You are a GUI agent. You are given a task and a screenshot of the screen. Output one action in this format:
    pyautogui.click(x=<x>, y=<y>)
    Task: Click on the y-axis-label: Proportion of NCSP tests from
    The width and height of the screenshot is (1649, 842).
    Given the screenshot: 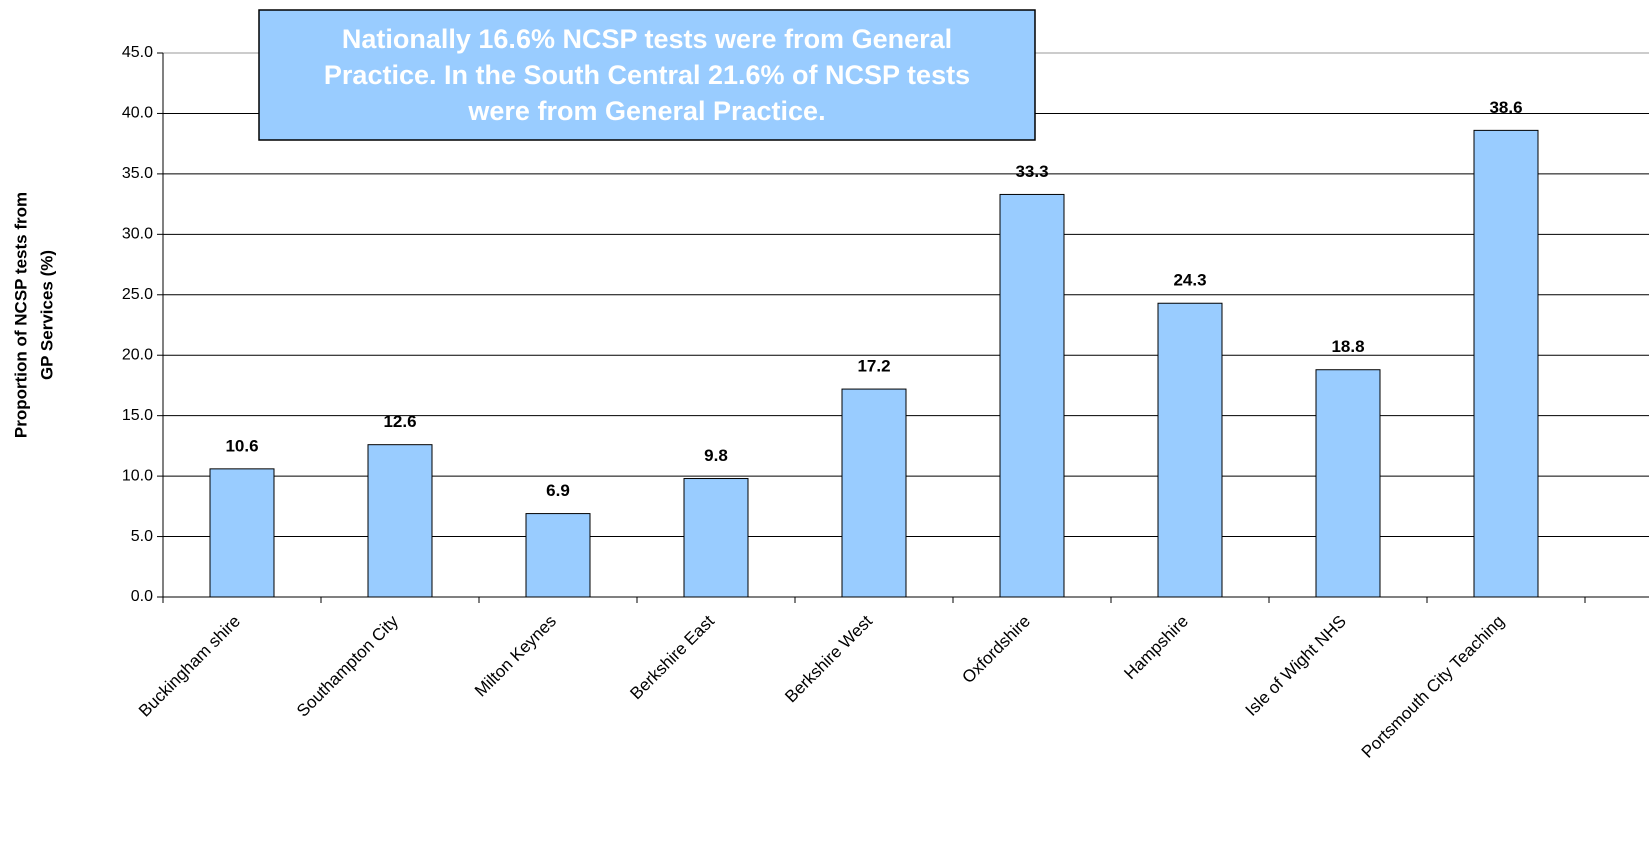 What is the action you would take?
    pyautogui.click(x=20, y=315)
    